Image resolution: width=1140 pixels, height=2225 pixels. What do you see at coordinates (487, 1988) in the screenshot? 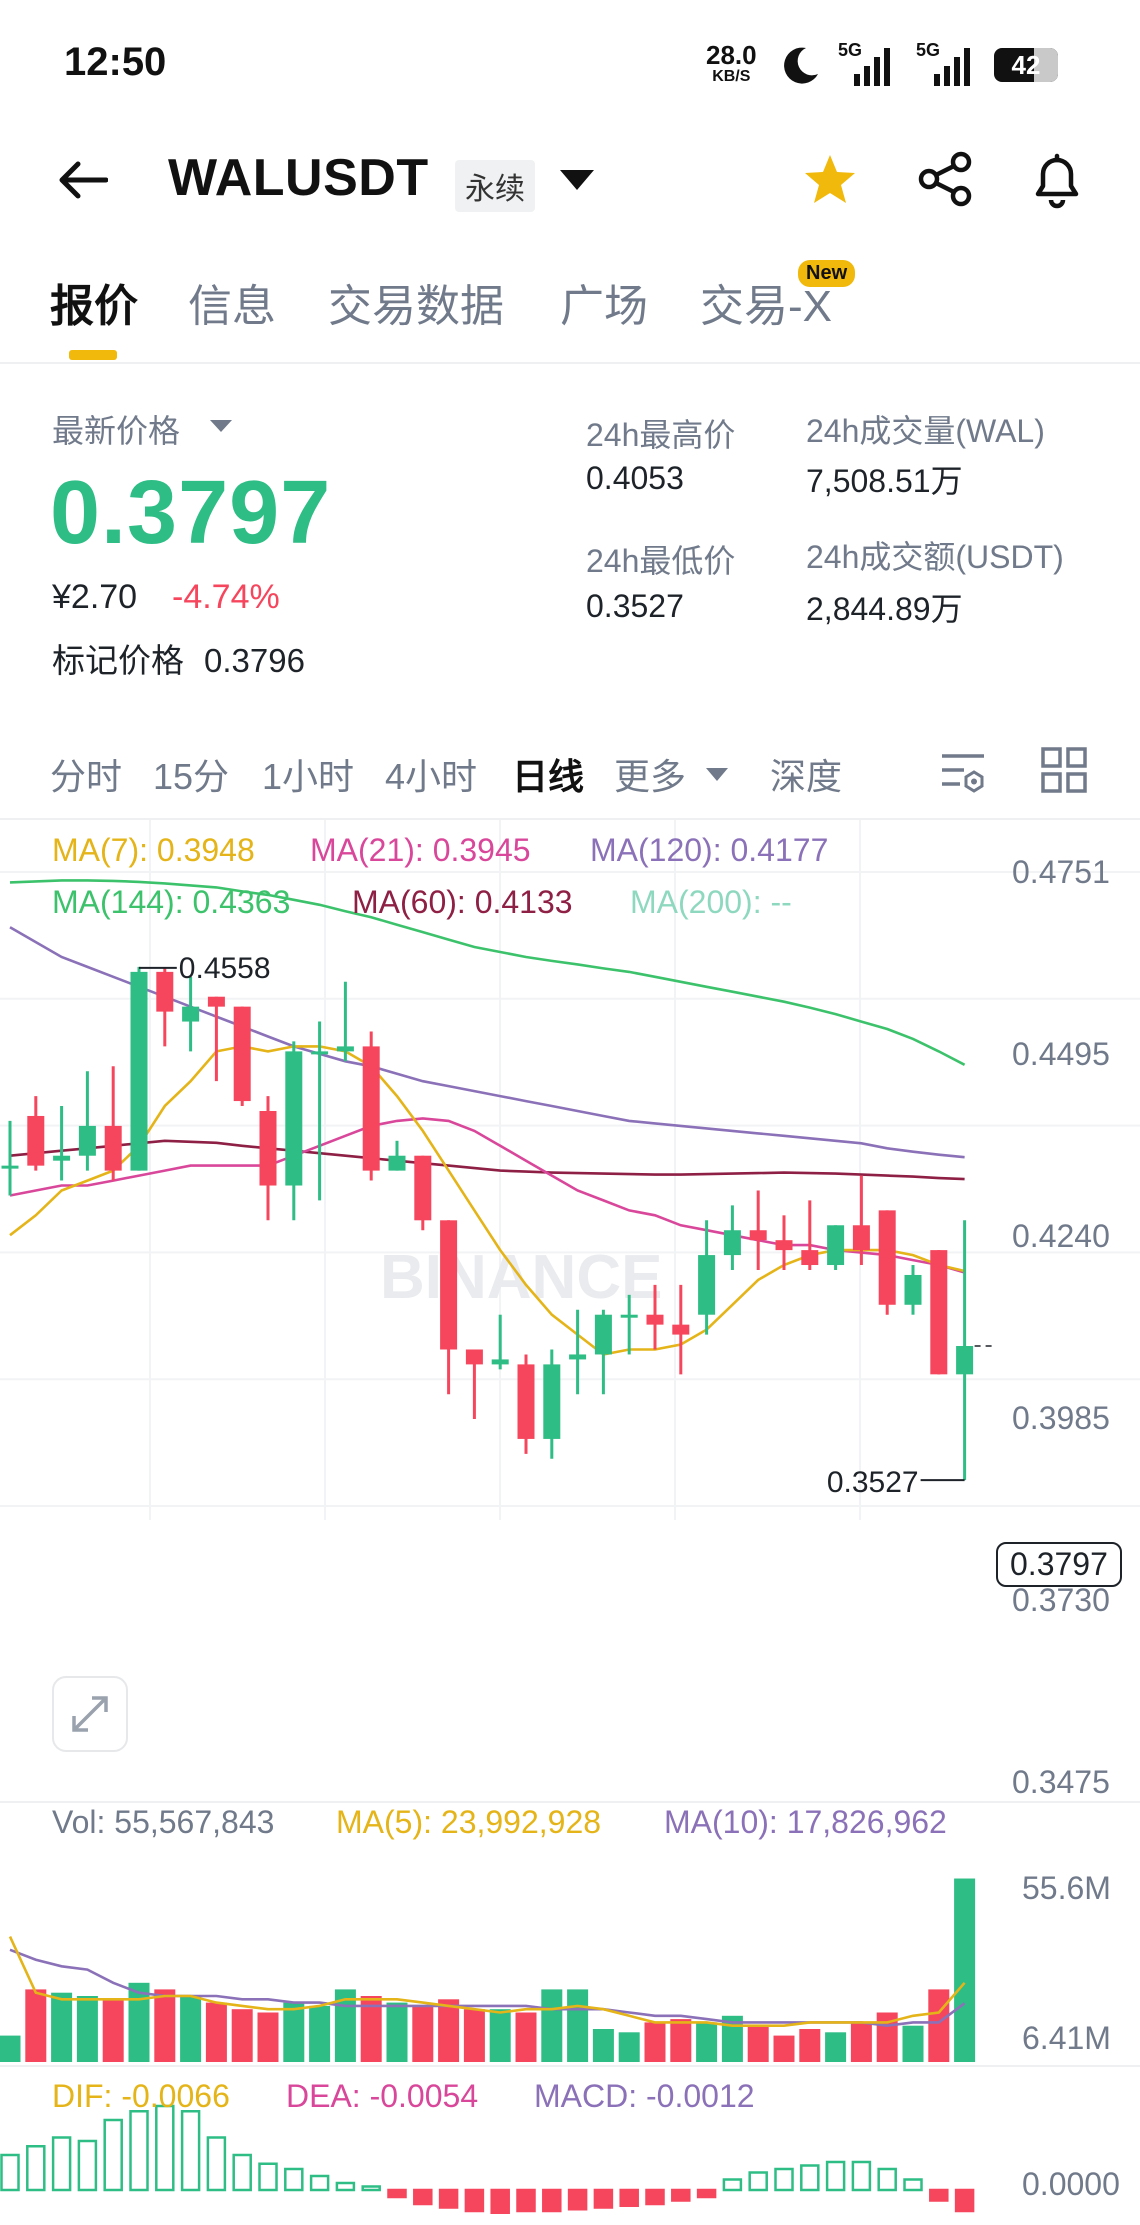
I see `vol-ma10-line` at bounding box center [487, 1988].